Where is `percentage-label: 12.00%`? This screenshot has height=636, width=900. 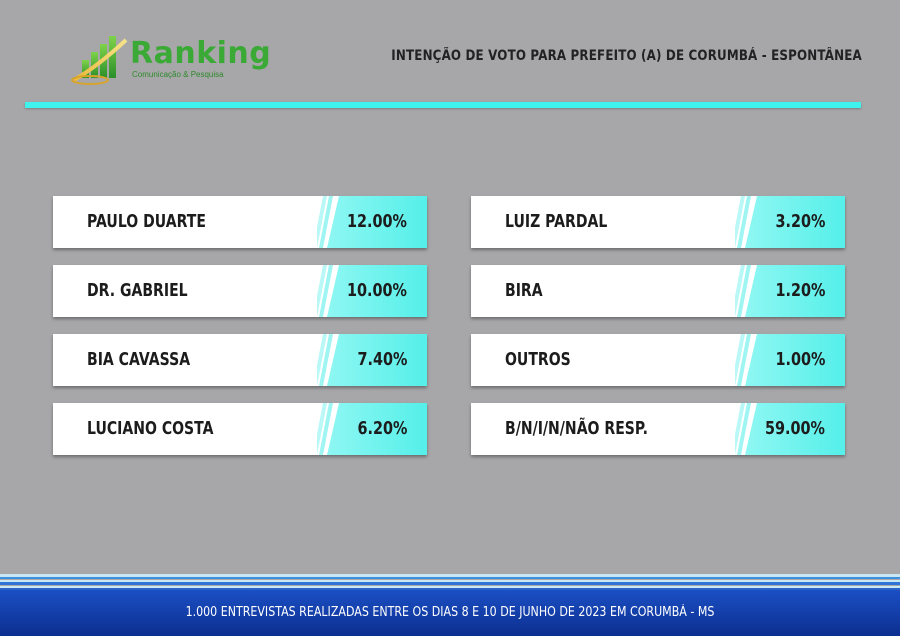 percentage-label: 12.00% is located at coordinates (377, 221).